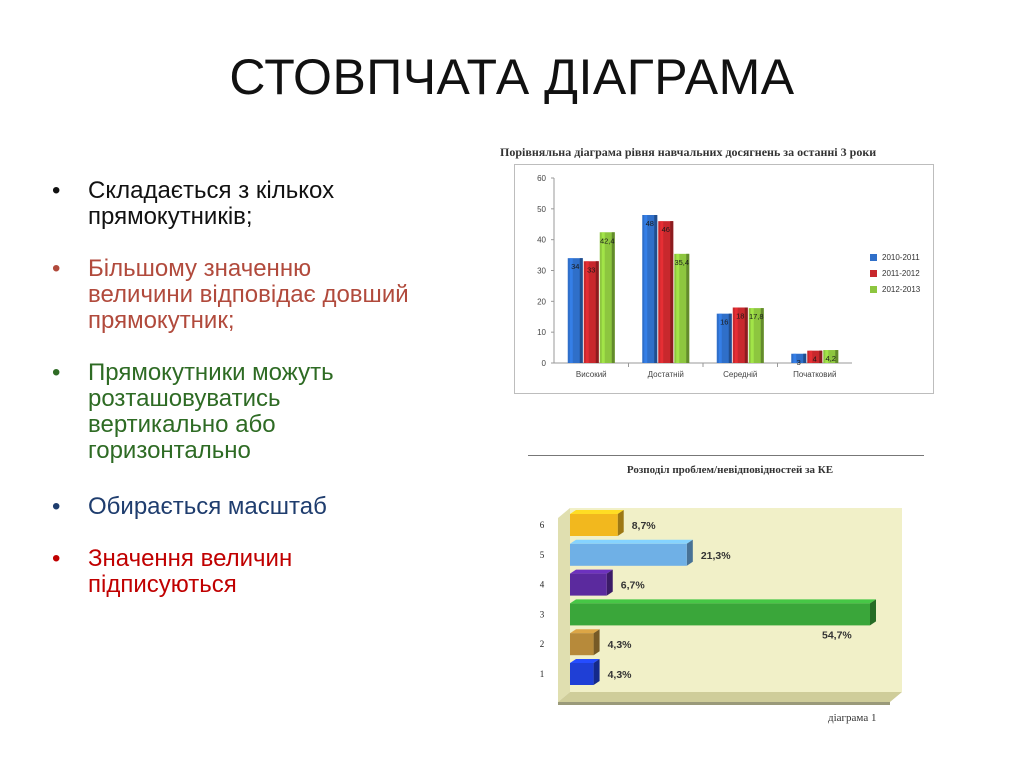  What do you see at coordinates (591, 269) in the screenshot?
I see `chart1-data-label: 33` at bounding box center [591, 269].